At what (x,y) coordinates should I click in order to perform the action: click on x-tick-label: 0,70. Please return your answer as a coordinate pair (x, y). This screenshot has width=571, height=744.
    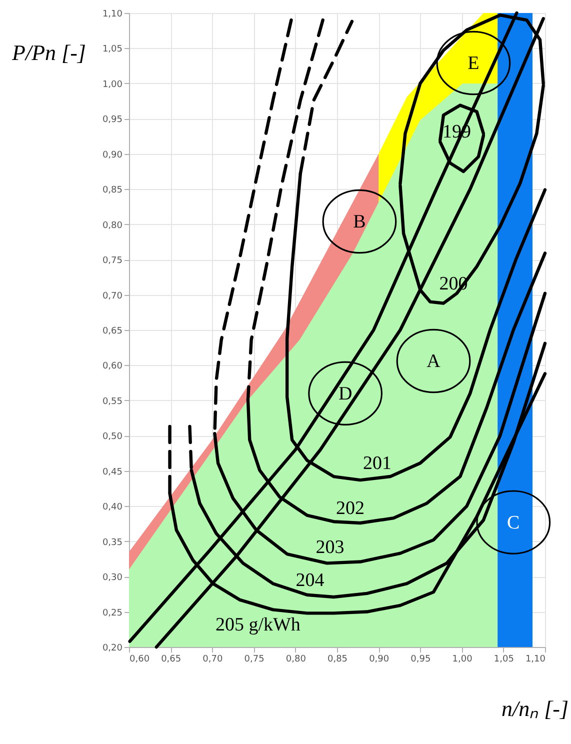
    Looking at the image, I should click on (212, 659).